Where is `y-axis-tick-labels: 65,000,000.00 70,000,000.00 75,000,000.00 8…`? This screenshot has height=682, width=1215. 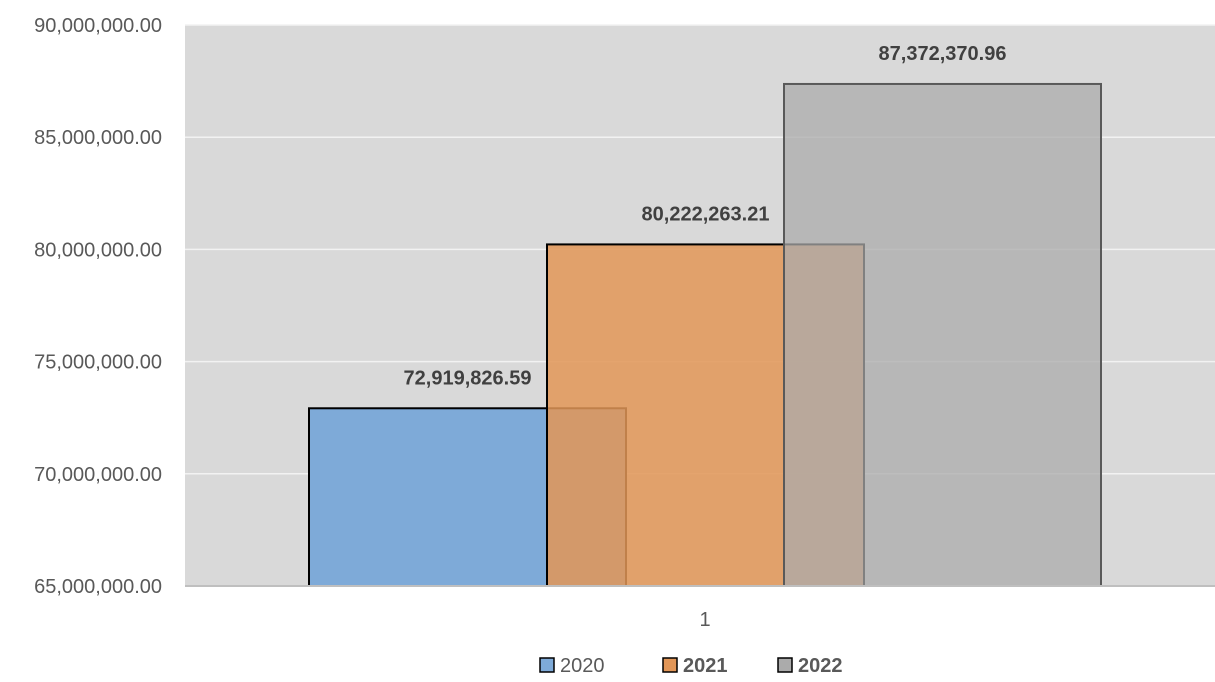
y-axis-tick-labels: 65,000,000.00 70,000,000.00 75,000,000.00 8… is located at coordinates (98, 306).